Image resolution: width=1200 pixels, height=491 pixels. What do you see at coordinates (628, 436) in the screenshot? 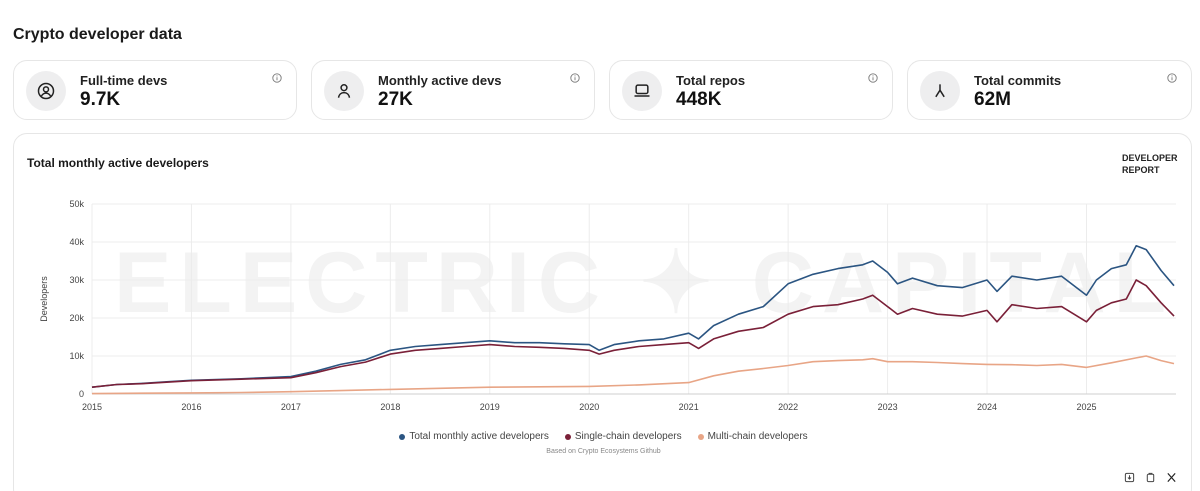
I see `legend-label: Single-chain developers` at bounding box center [628, 436].